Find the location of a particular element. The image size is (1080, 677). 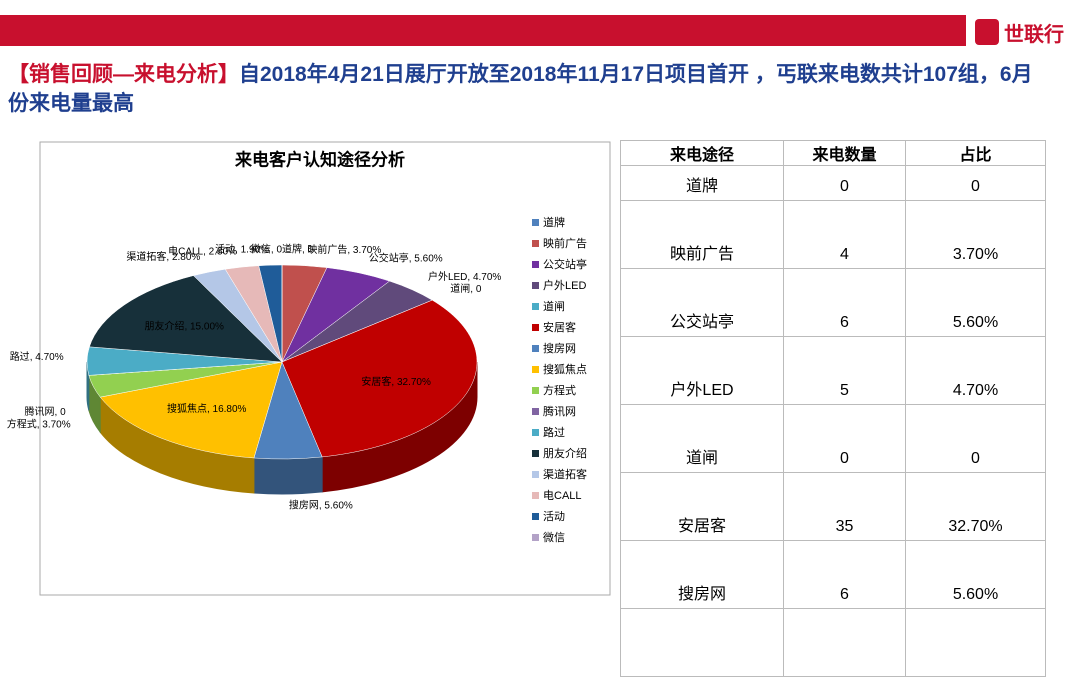

label-category: 户外LED is located at coordinates (447, 276).